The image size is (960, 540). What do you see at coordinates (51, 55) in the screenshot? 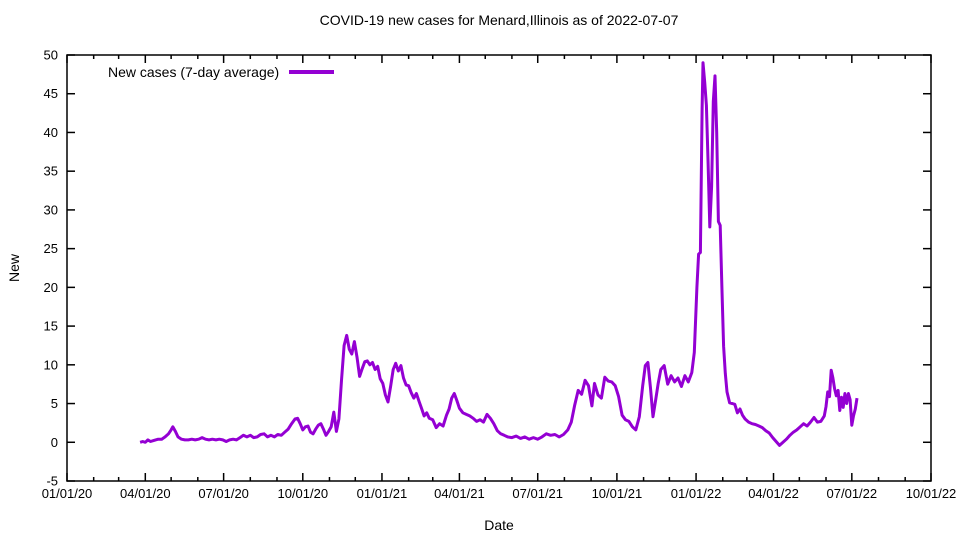
I see `y-tick-label: 50` at bounding box center [51, 55].